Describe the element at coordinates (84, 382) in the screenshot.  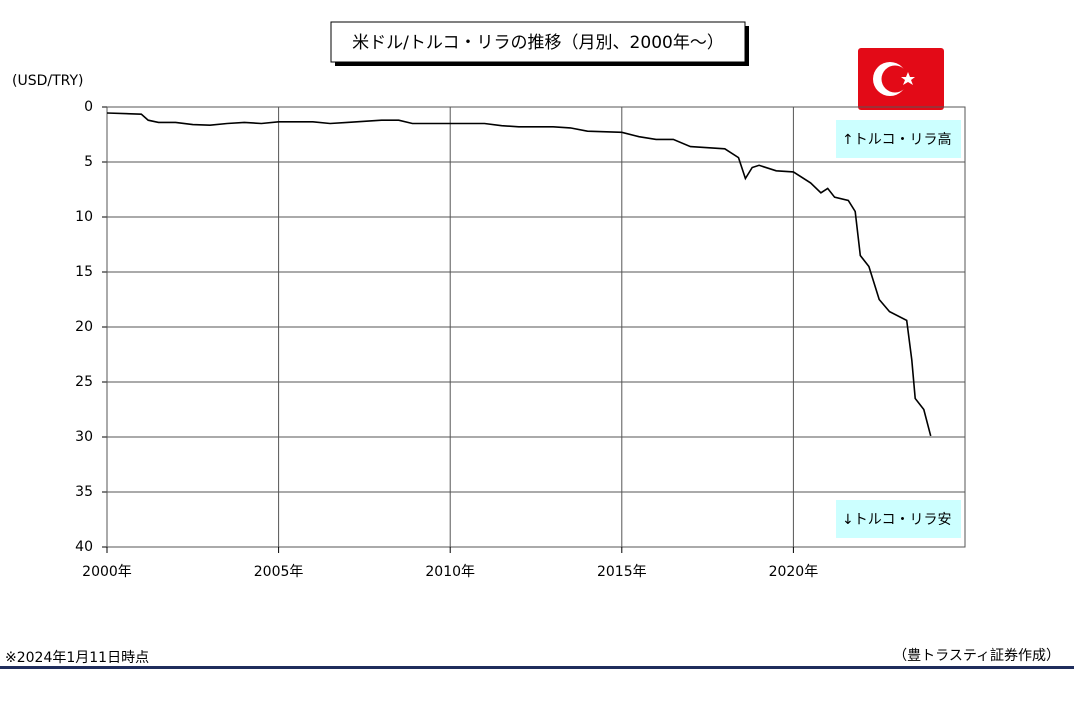
I see `y-tick-label: 25` at that location.